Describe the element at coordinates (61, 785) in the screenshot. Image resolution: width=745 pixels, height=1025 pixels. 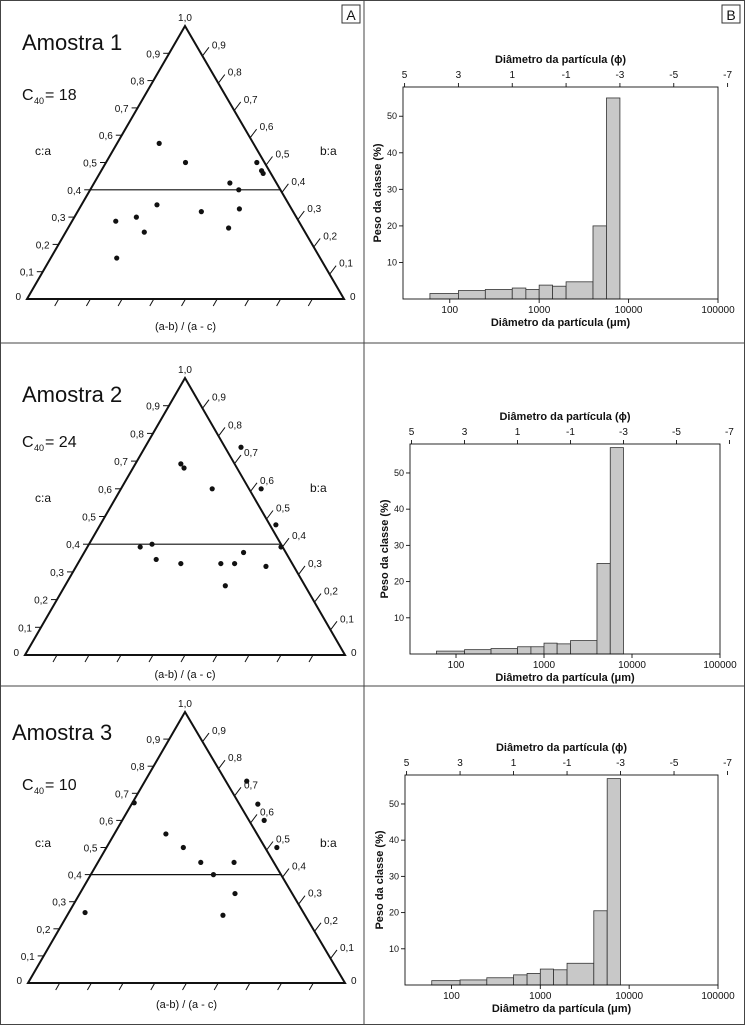
I see `c40-value: = 10` at that location.